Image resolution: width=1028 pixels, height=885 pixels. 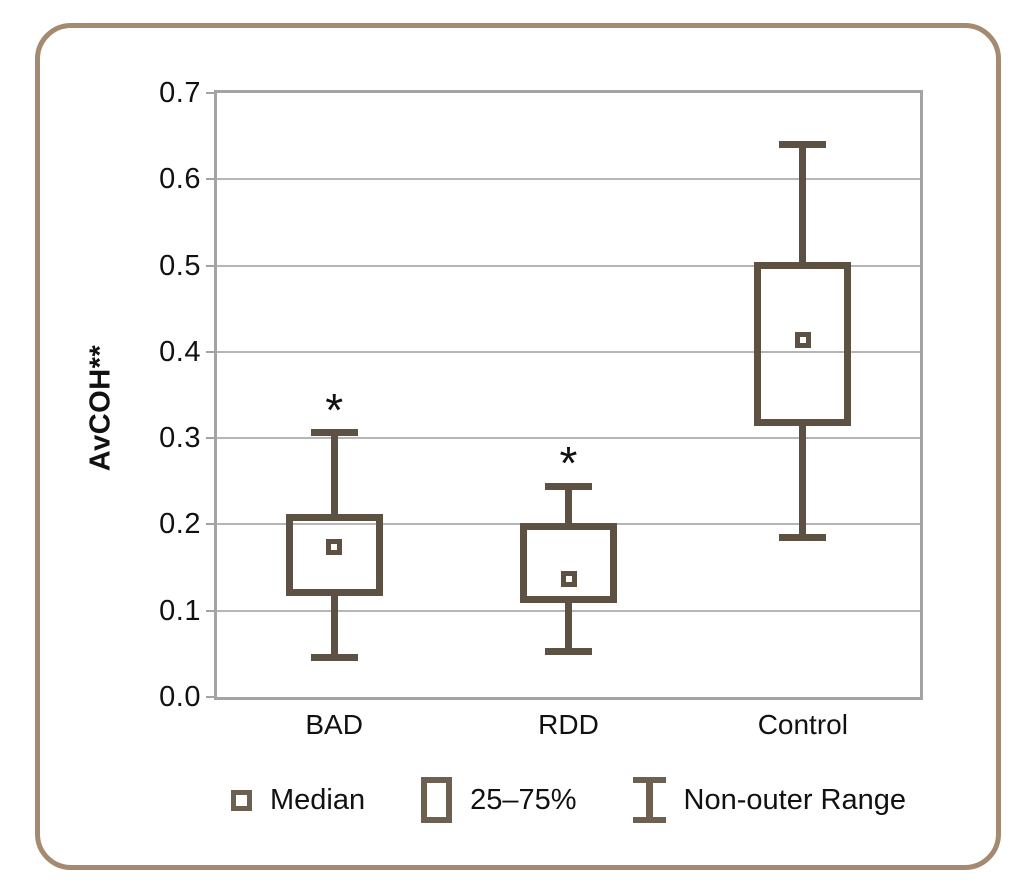 I want to click on y-tick-label: 0.0, so click(x=180, y=697).